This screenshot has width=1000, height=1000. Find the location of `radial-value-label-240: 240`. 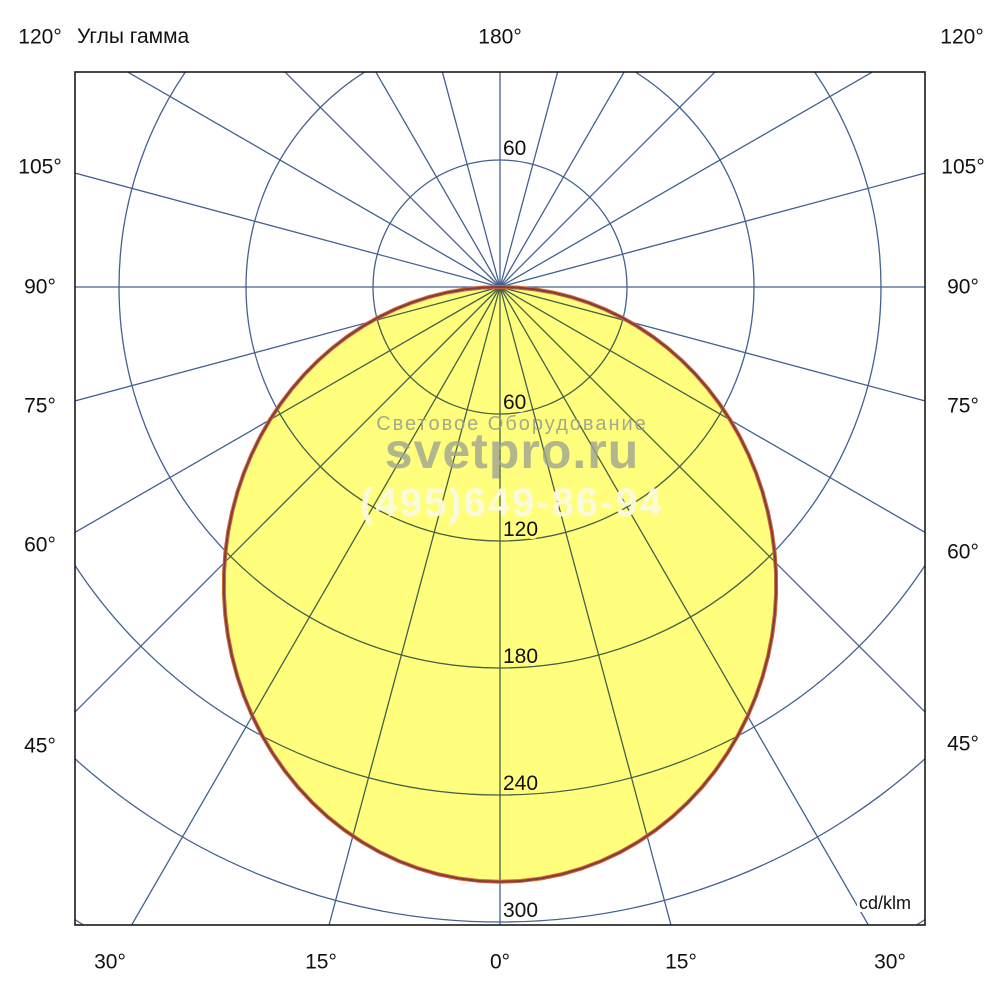

radial-value-label-240: 240 is located at coordinates (520, 783).